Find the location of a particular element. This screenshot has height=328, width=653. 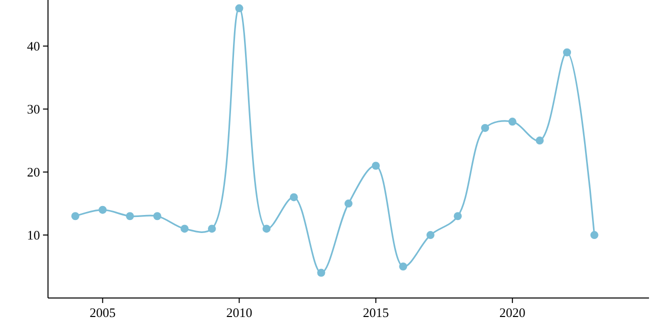

y-tick-label: 30 is located at coordinates (33, 109).